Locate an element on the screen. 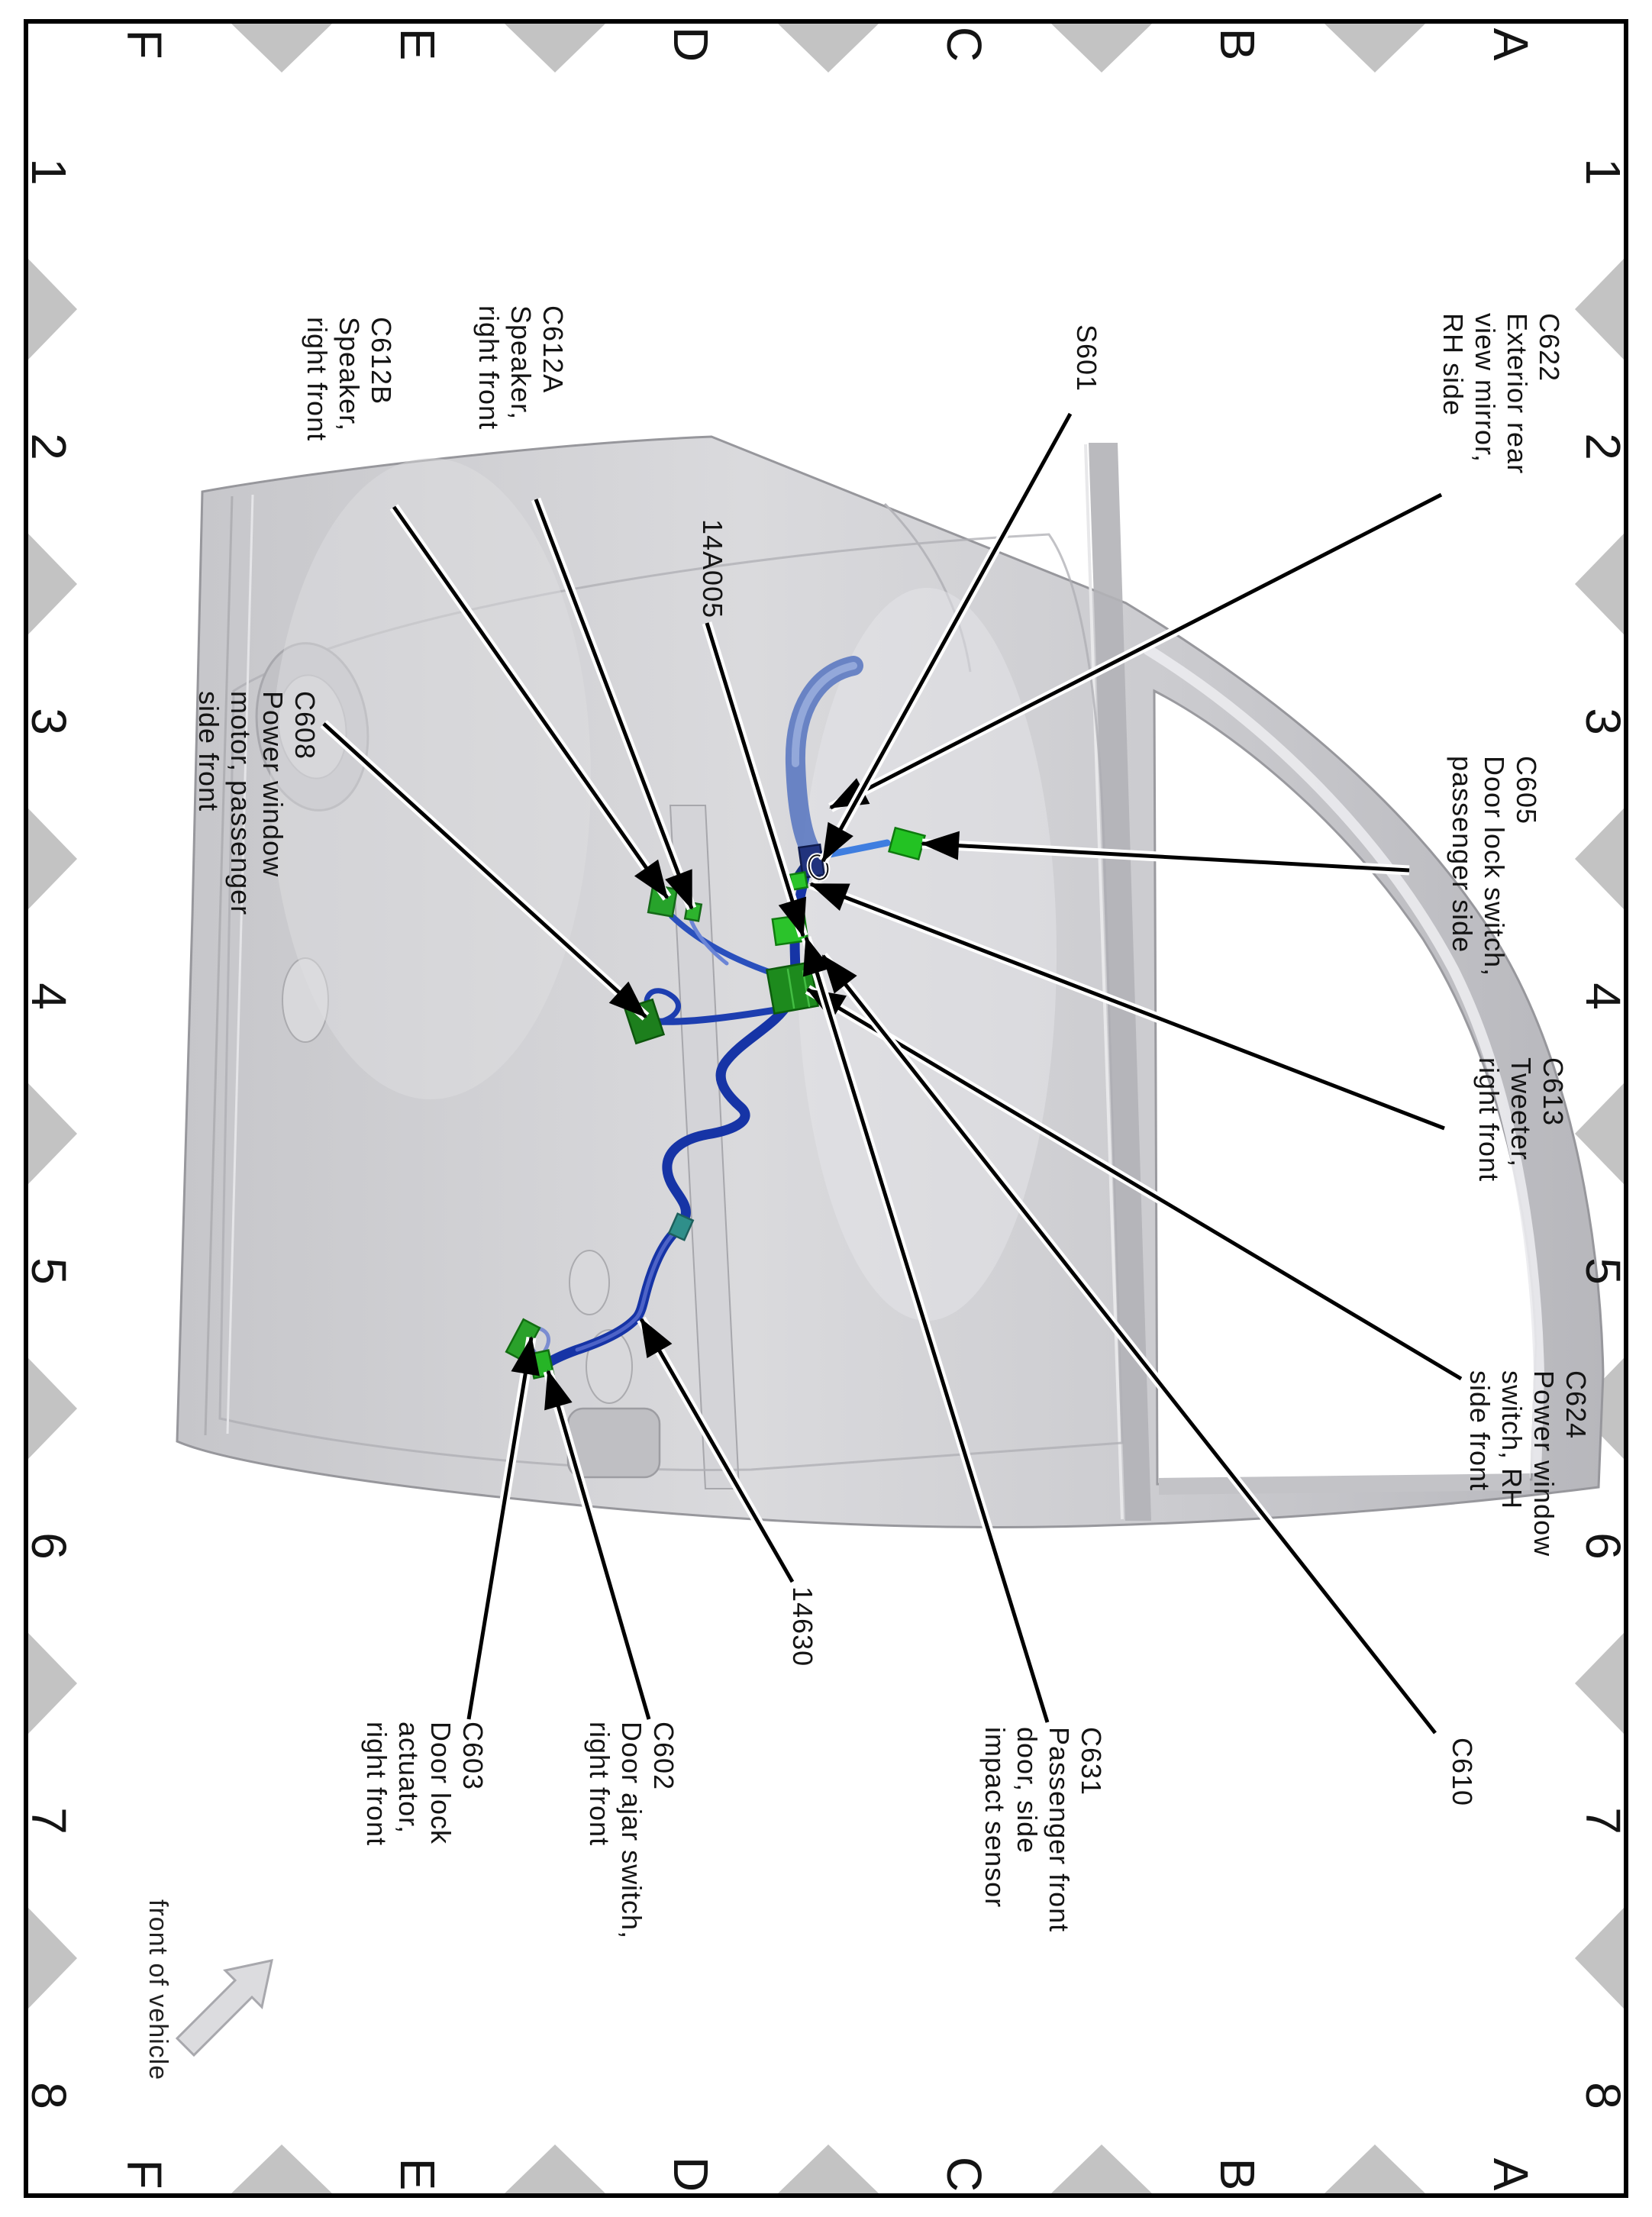 The width and height of the screenshot is (1652, 2217). speaker-embossment-inner is located at coordinates (312, 726).